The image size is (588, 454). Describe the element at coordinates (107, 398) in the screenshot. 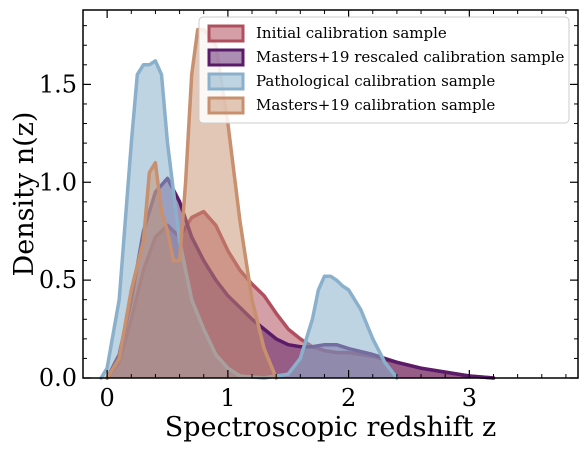

I see `x-tick-label: 0` at that location.